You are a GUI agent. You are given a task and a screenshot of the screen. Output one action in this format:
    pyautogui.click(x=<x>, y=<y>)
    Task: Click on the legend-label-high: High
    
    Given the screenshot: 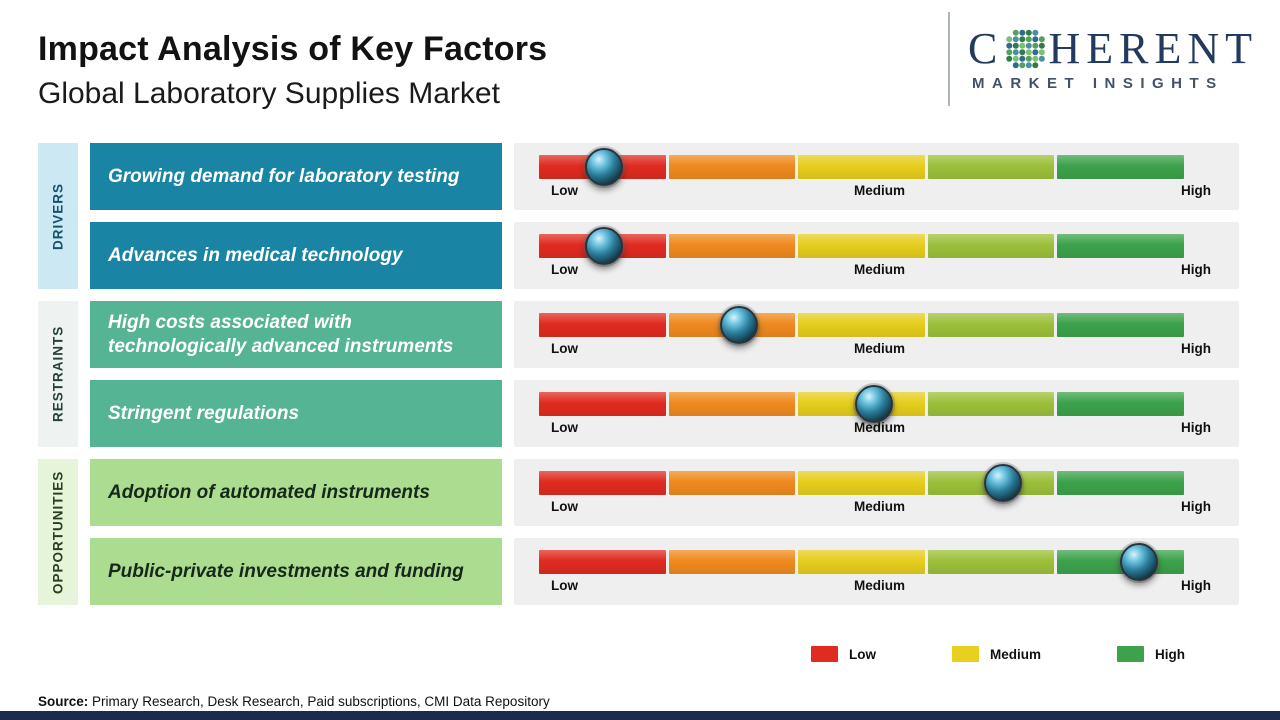 What is the action you would take?
    pyautogui.click(x=1170, y=654)
    